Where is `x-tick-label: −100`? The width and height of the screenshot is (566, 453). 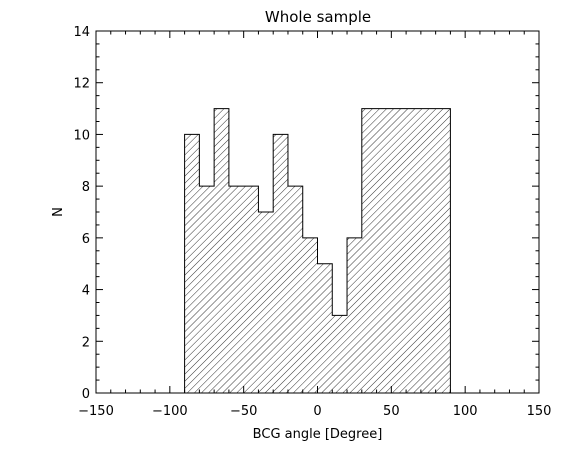 x-tick-label: −100 is located at coordinates (170, 411).